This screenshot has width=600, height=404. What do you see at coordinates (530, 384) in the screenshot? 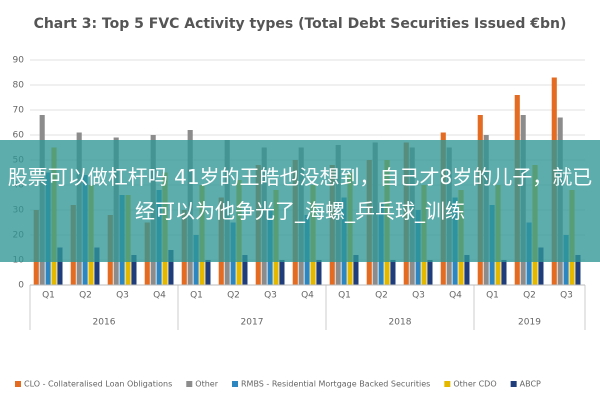
I see `legend-label: ABCP` at bounding box center [530, 384].